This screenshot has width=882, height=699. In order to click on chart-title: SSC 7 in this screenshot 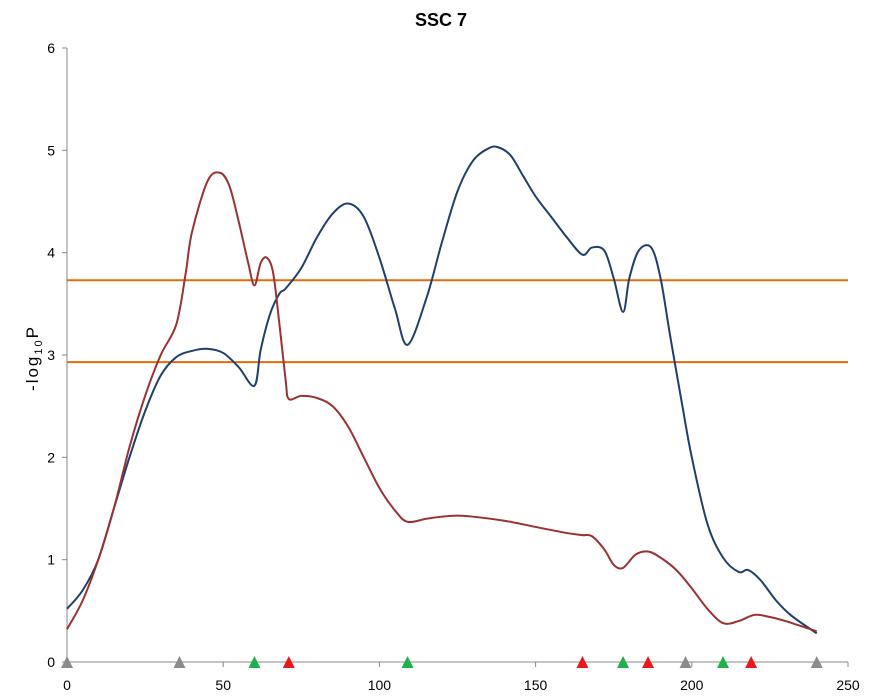, I will do `click(441, 20)`.